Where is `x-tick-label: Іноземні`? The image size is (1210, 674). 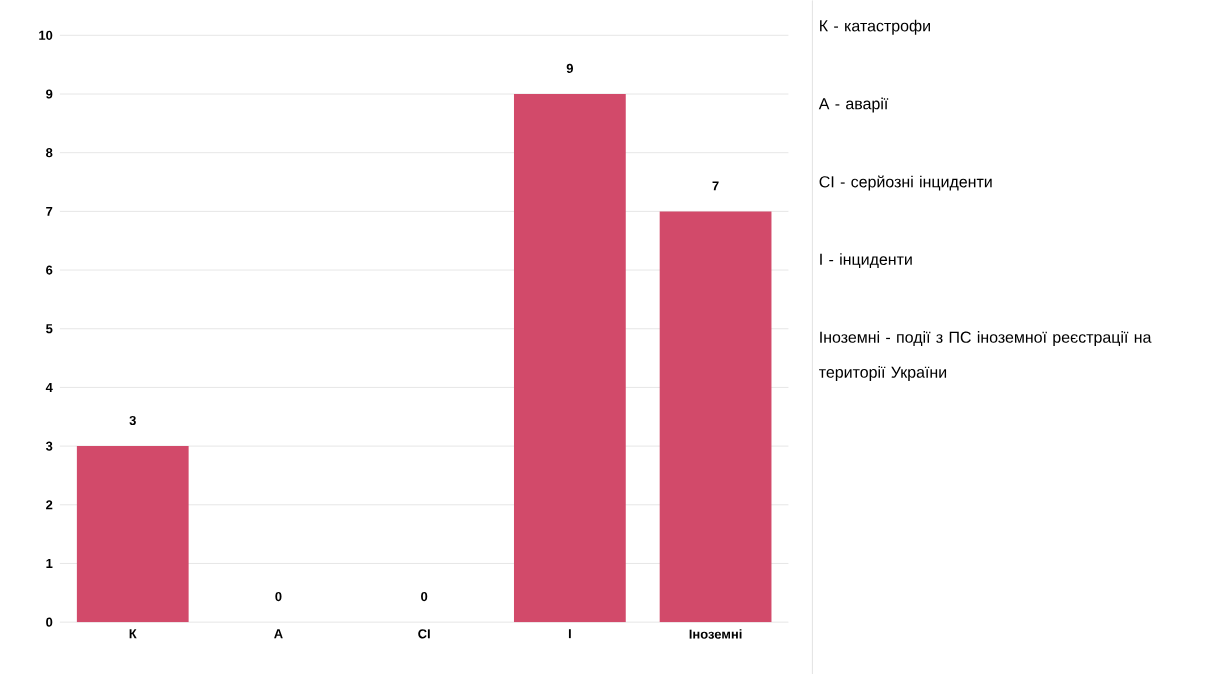
x-tick-label: Іноземні is located at coordinates (715, 634).